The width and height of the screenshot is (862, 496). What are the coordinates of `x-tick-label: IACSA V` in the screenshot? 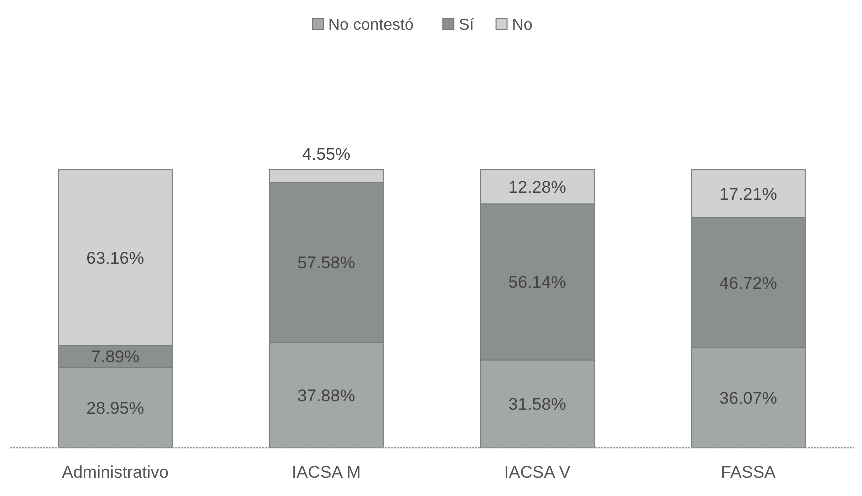 It's located at (538, 472).